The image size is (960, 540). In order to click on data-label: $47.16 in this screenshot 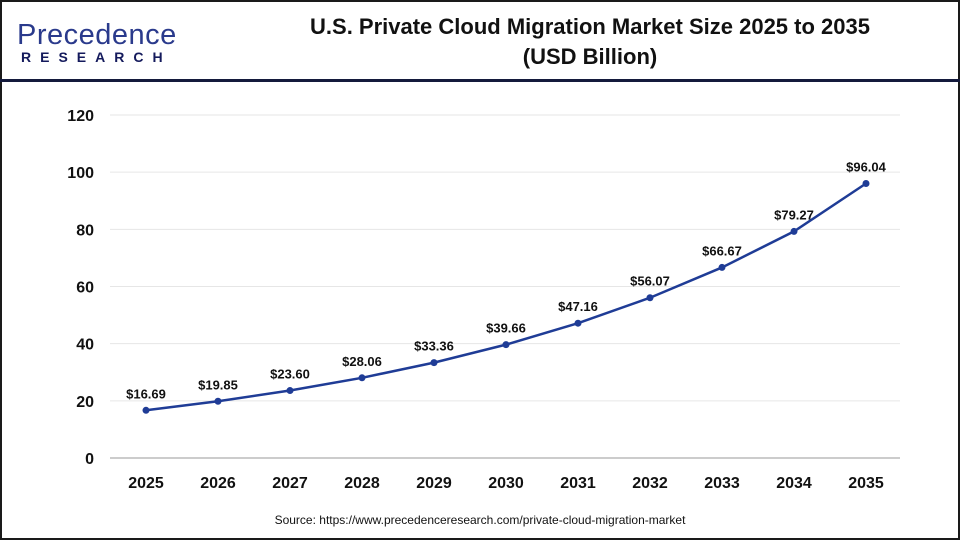, I will do `click(578, 306)`.